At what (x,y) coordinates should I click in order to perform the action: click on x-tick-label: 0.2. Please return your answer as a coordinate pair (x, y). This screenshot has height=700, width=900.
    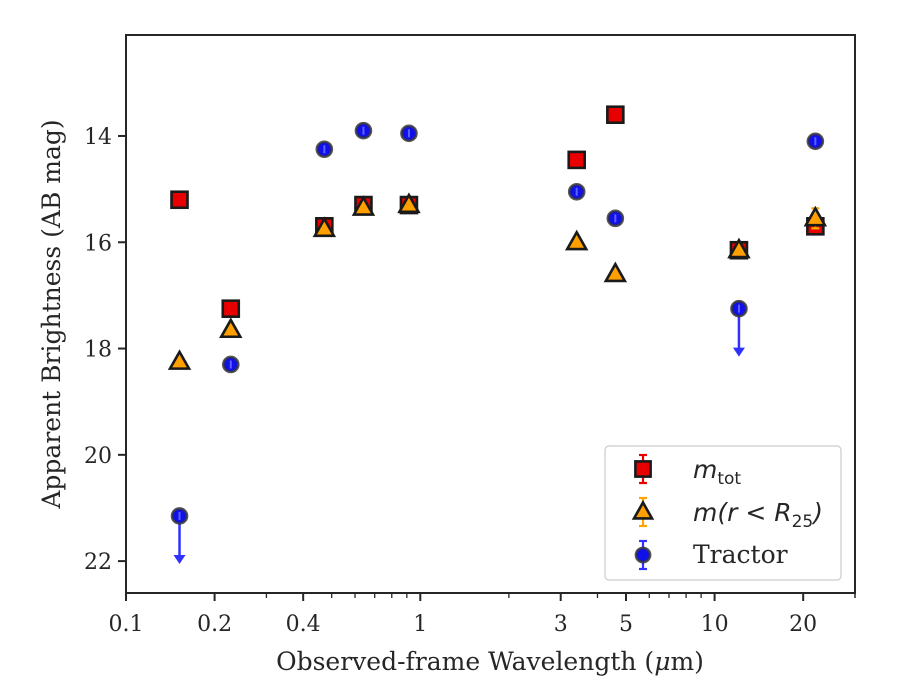
    Looking at the image, I should click on (214, 624).